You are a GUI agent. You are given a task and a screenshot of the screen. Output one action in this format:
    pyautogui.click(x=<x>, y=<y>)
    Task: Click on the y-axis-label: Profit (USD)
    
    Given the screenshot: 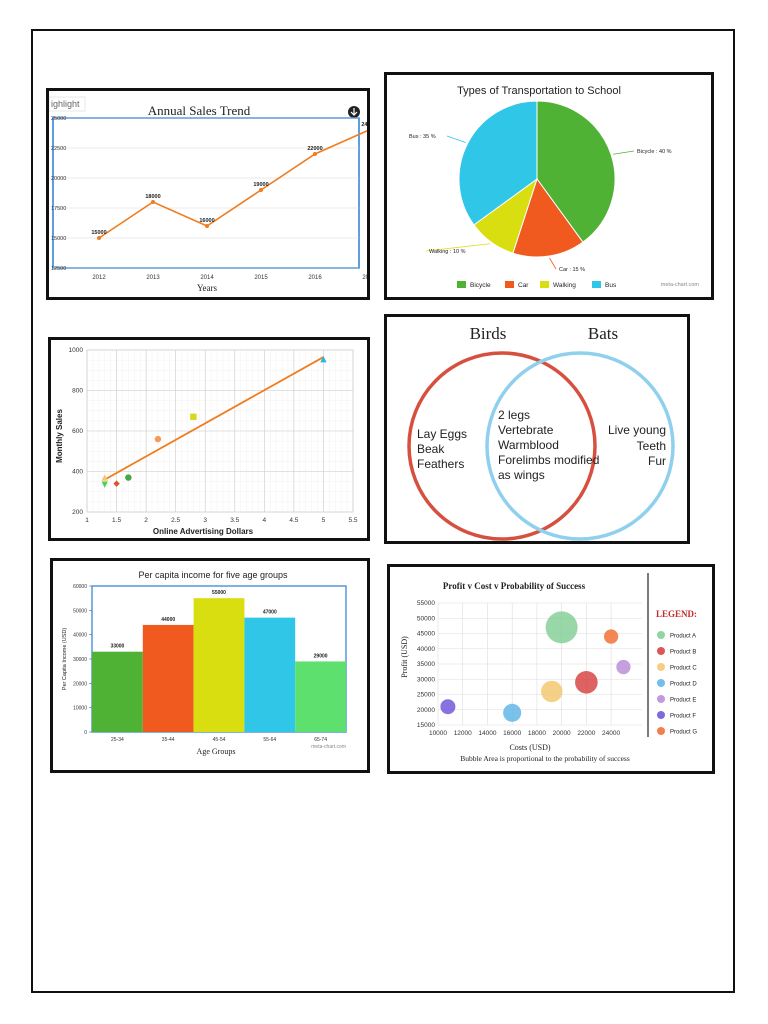 What is the action you would take?
    pyautogui.click(x=404, y=657)
    